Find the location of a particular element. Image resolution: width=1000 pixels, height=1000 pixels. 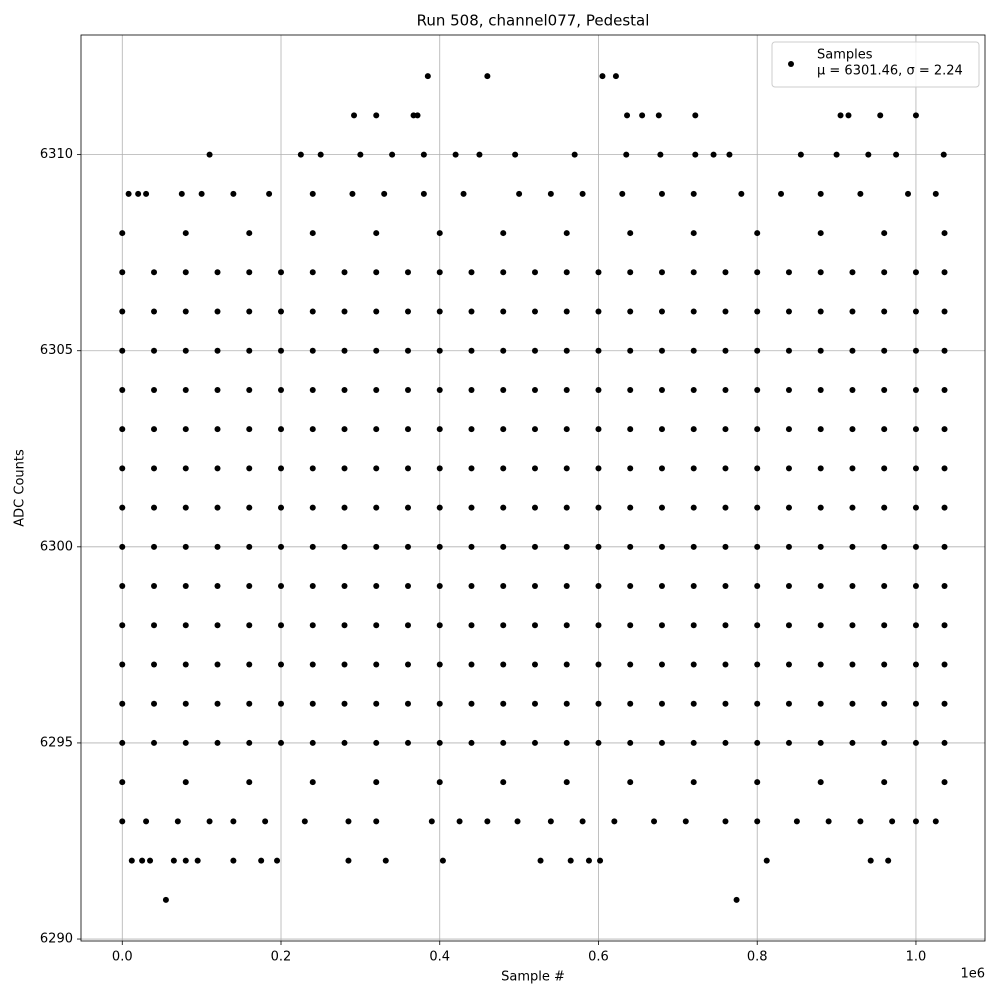

y-tick-label: 6300 is located at coordinates (56, 546).